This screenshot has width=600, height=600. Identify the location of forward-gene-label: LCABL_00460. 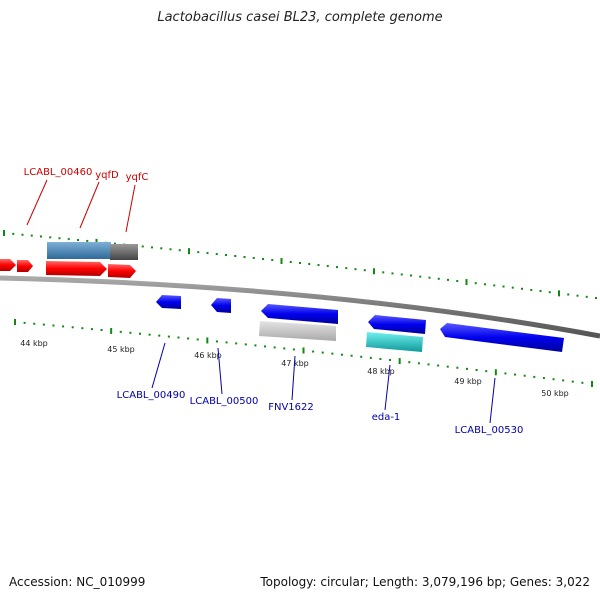
(58, 172).